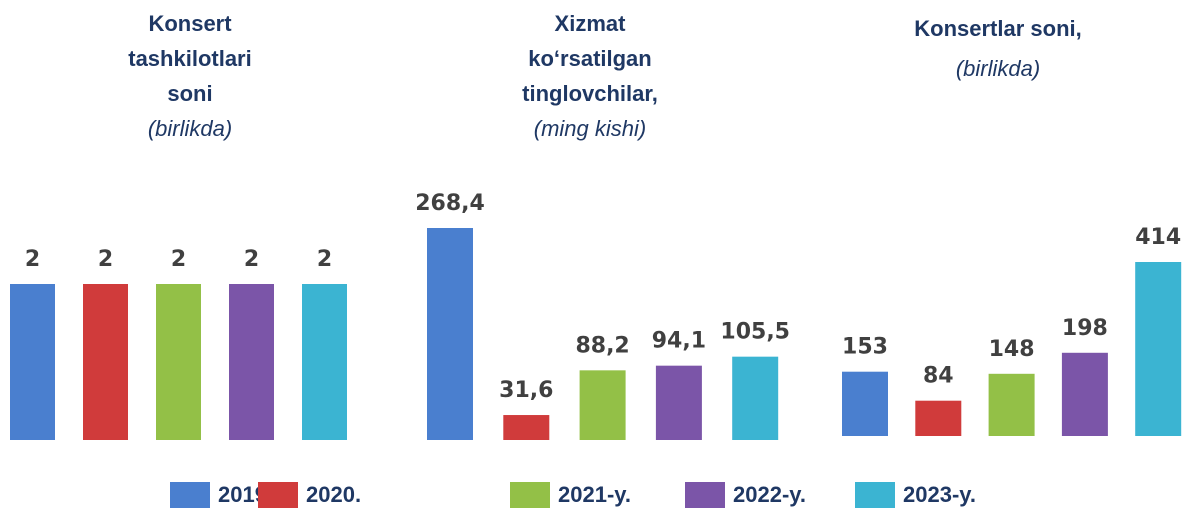 The height and width of the screenshot is (525, 1183). Describe the element at coordinates (679, 341) in the screenshot. I see `data-label: 94,1` at that location.